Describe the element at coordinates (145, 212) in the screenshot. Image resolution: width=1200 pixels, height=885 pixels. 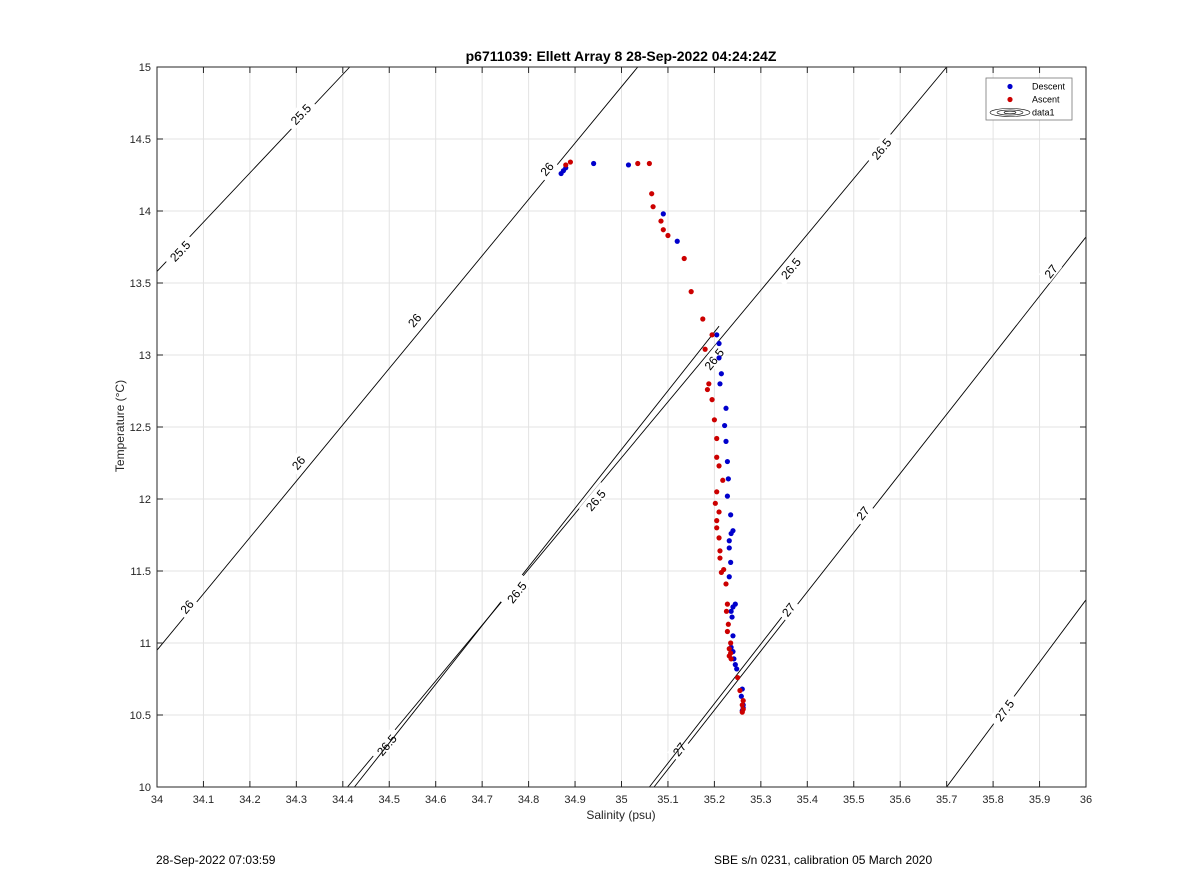
I see `y-tick-label: 14` at that location.